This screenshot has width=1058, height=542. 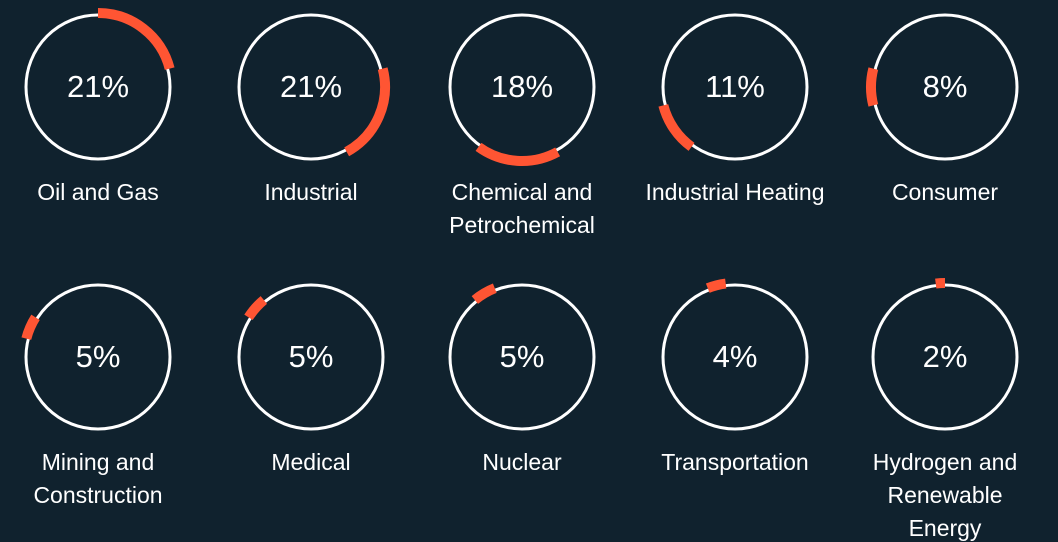 What do you see at coordinates (522, 462) in the screenshot?
I see `category-label: Nuclear` at bounding box center [522, 462].